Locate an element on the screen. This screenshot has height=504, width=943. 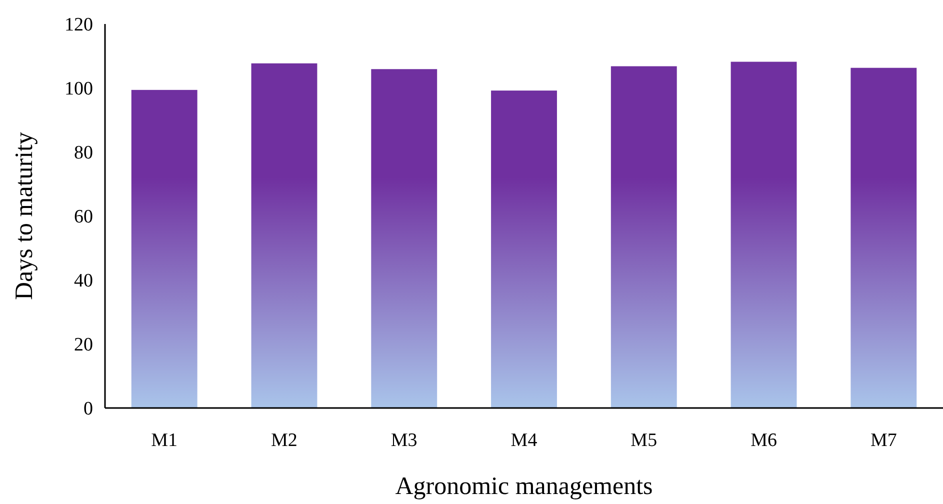
x-tick-label: M2 is located at coordinates (284, 440).